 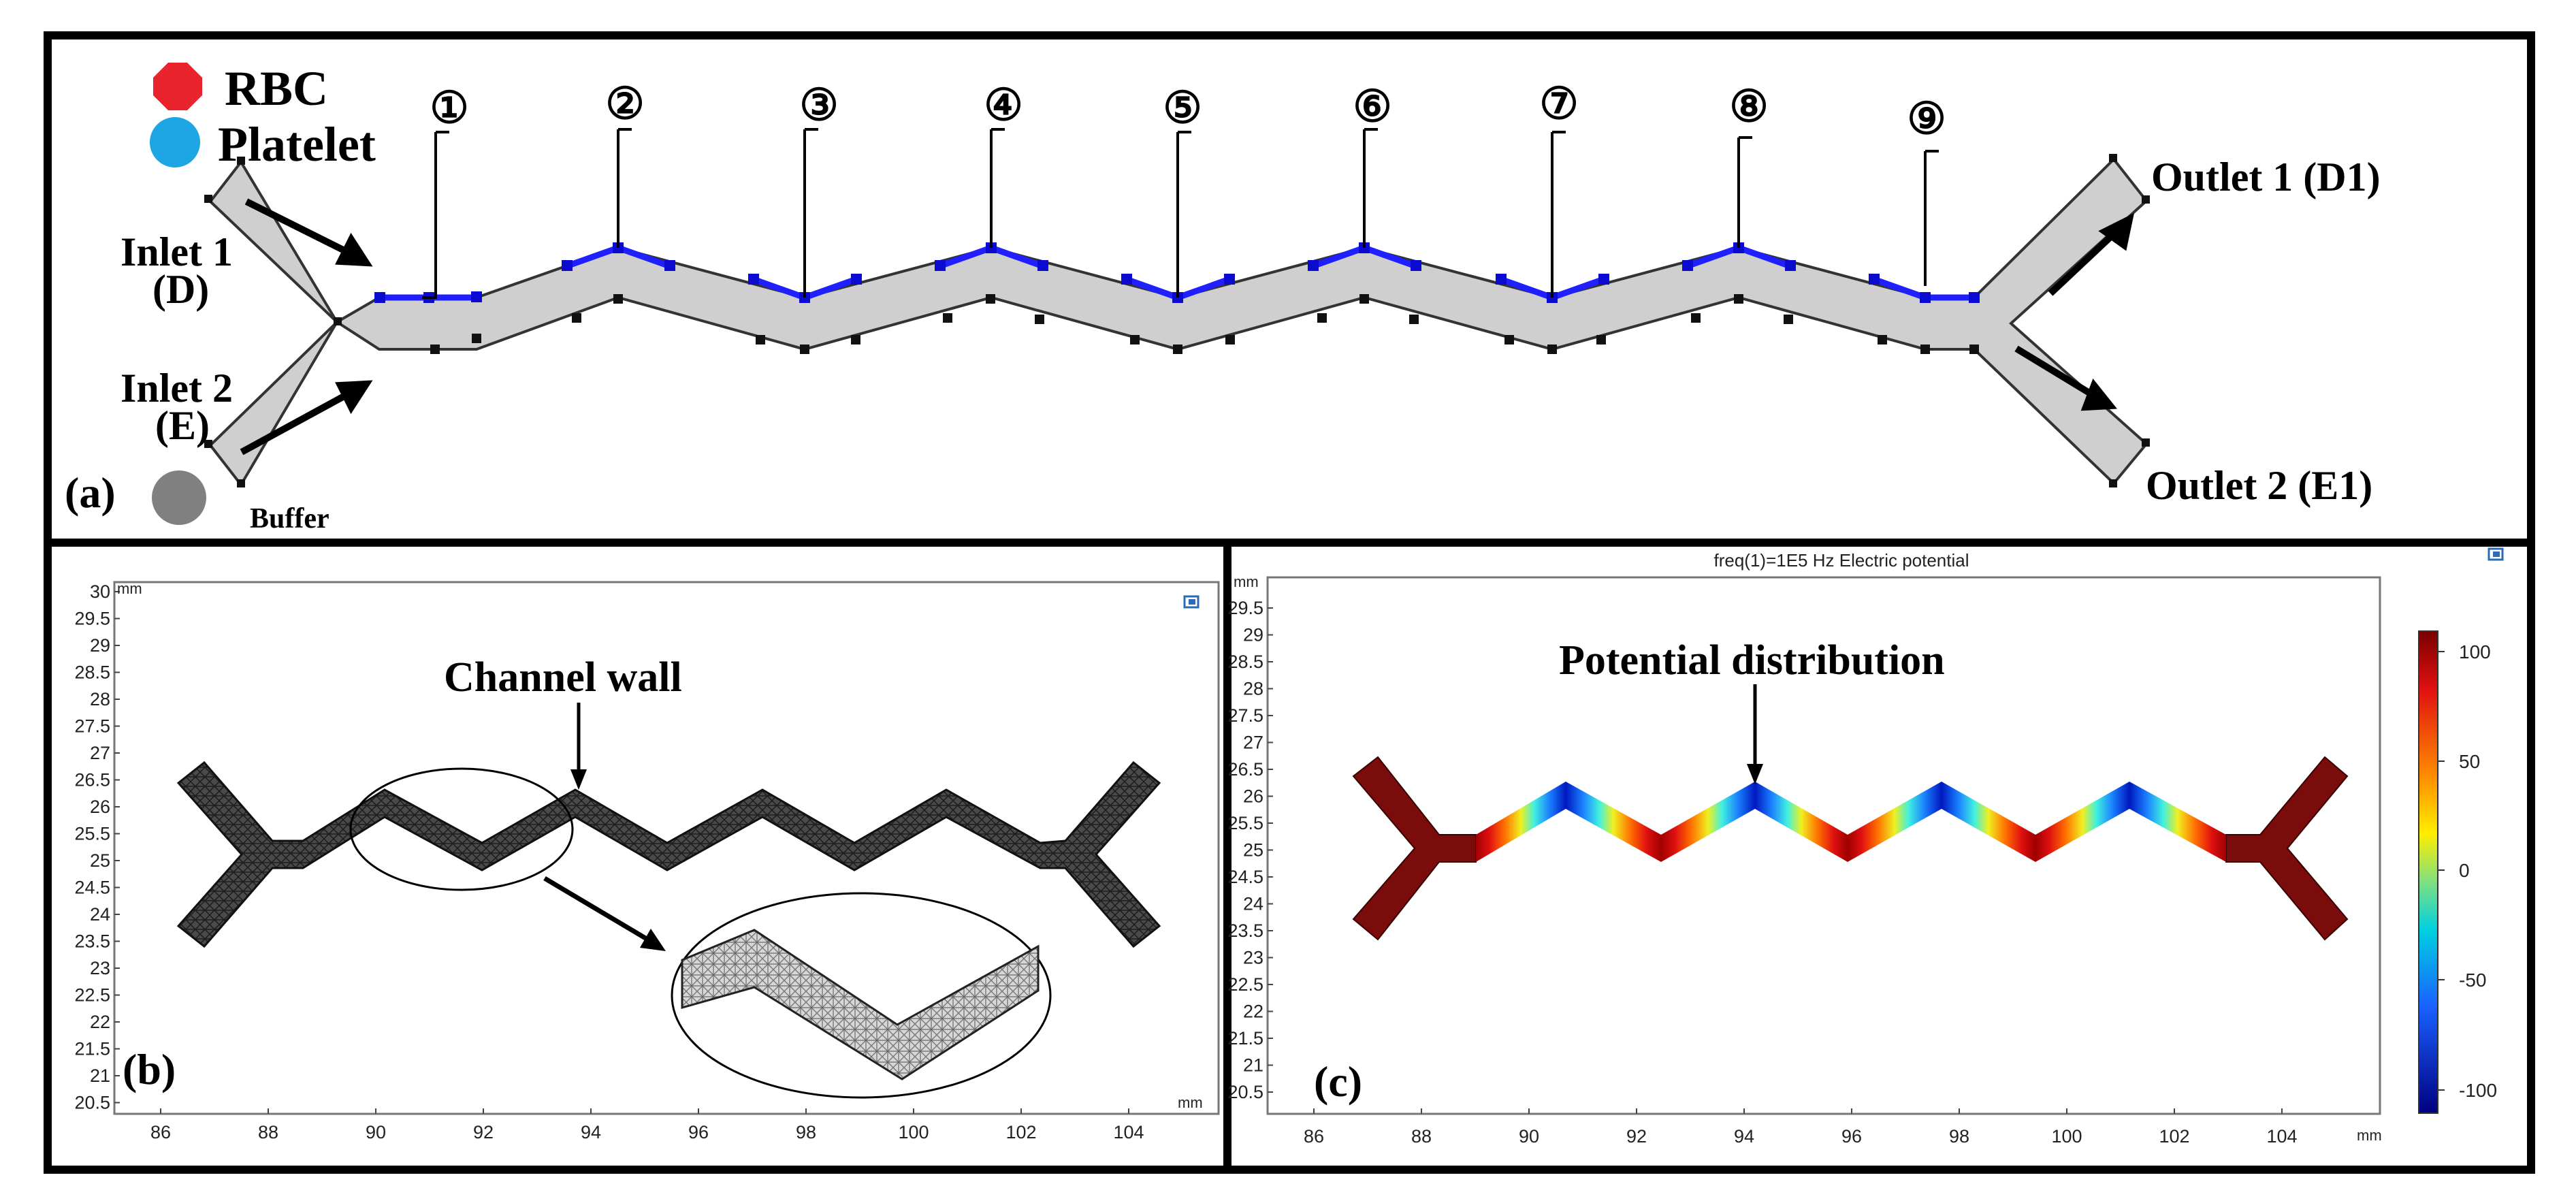 What do you see at coordinates (669, 854) in the screenshot?
I see `meshed-channel` at bounding box center [669, 854].